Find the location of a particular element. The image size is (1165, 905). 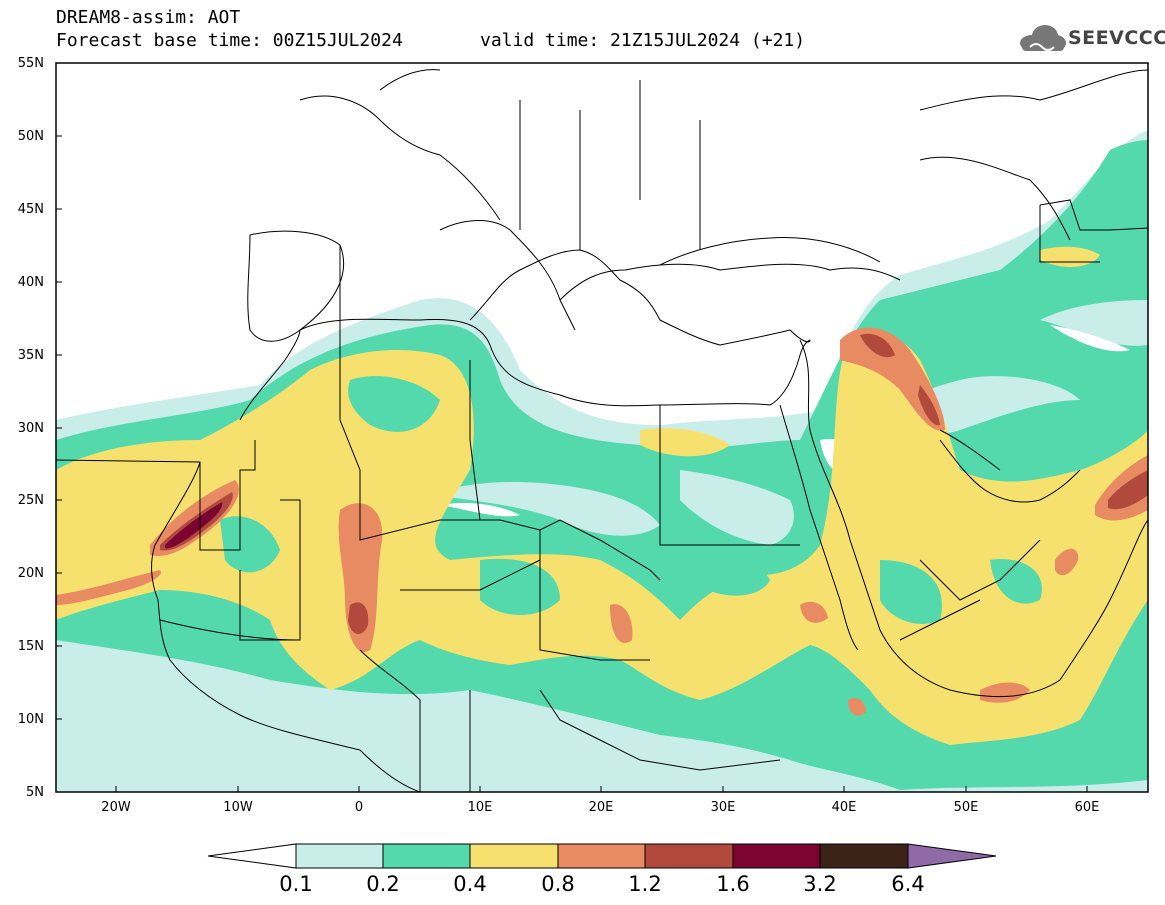

lon-label: 50E is located at coordinates (966, 807).